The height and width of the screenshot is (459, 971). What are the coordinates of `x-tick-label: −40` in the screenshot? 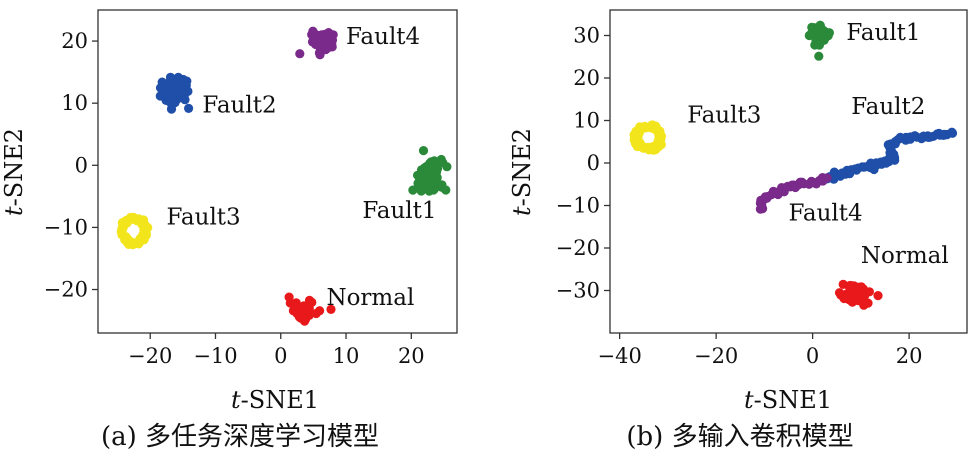 It's located at (619, 356).